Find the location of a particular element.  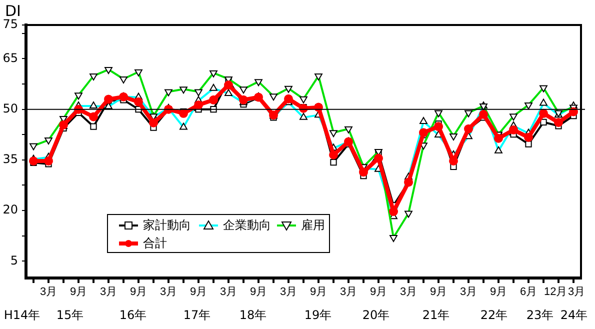

y-tick-label: 20 is located at coordinates (10, 209).